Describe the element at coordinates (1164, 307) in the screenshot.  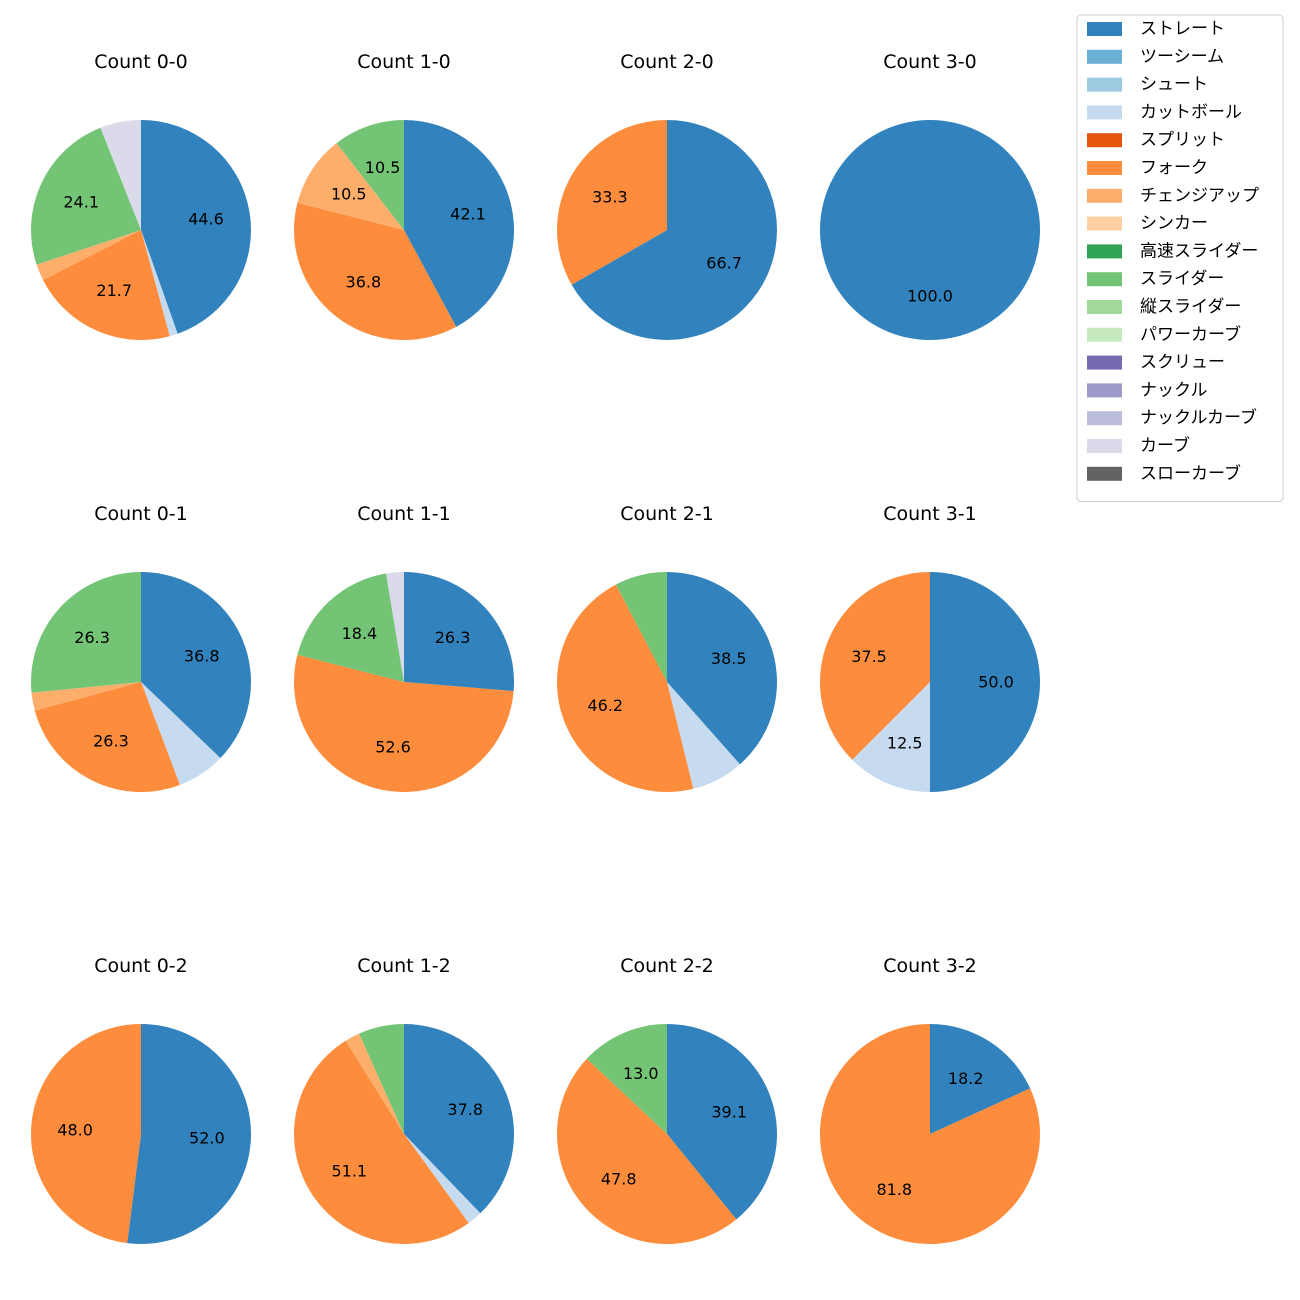
I see `legend-item: 縦スライダー` at that location.